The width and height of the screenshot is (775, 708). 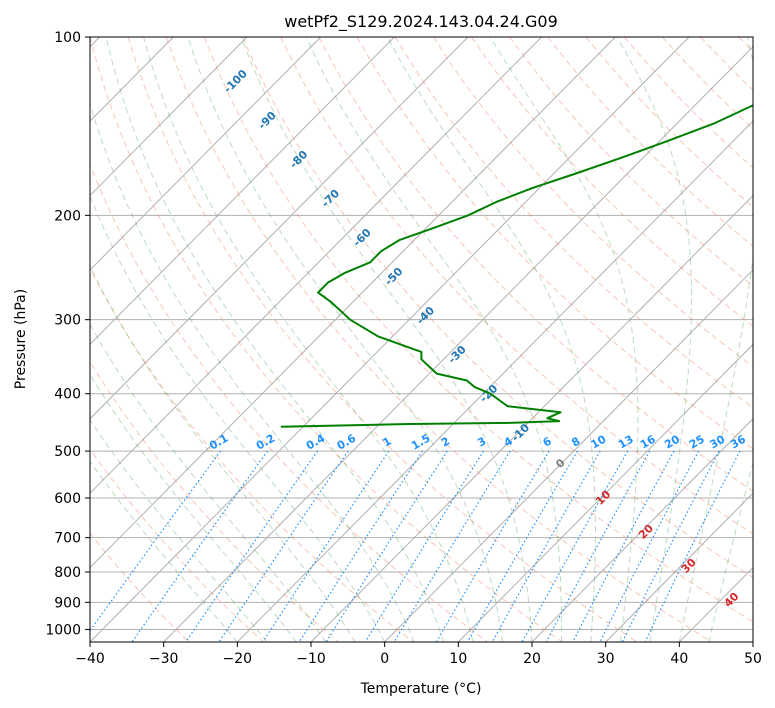 What do you see at coordinates (679, 659) in the screenshot?
I see `x-tick-label: 40` at bounding box center [679, 659].